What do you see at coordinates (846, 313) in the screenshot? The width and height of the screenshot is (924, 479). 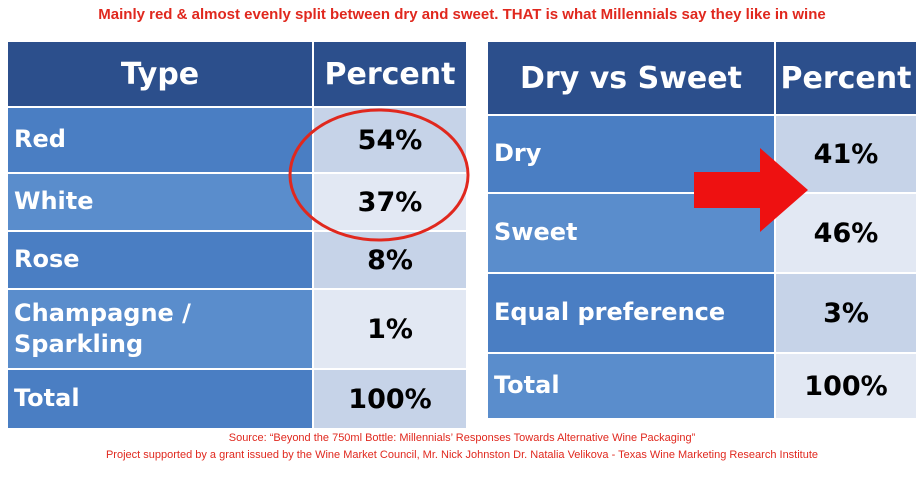 I see `row-value-equal-preference: 3%` at bounding box center [846, 313].